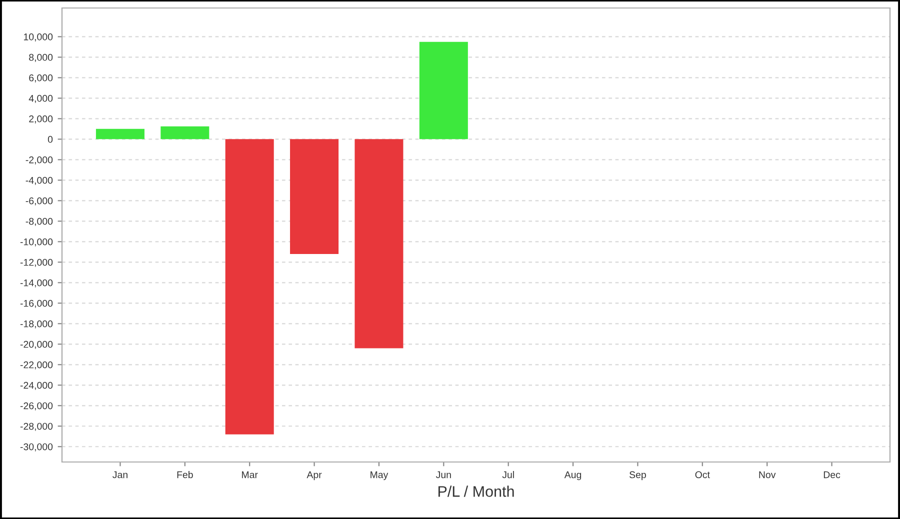 The image size is (900, 519). I want to click on y-tick-label: -8,000, so click(39, 222).